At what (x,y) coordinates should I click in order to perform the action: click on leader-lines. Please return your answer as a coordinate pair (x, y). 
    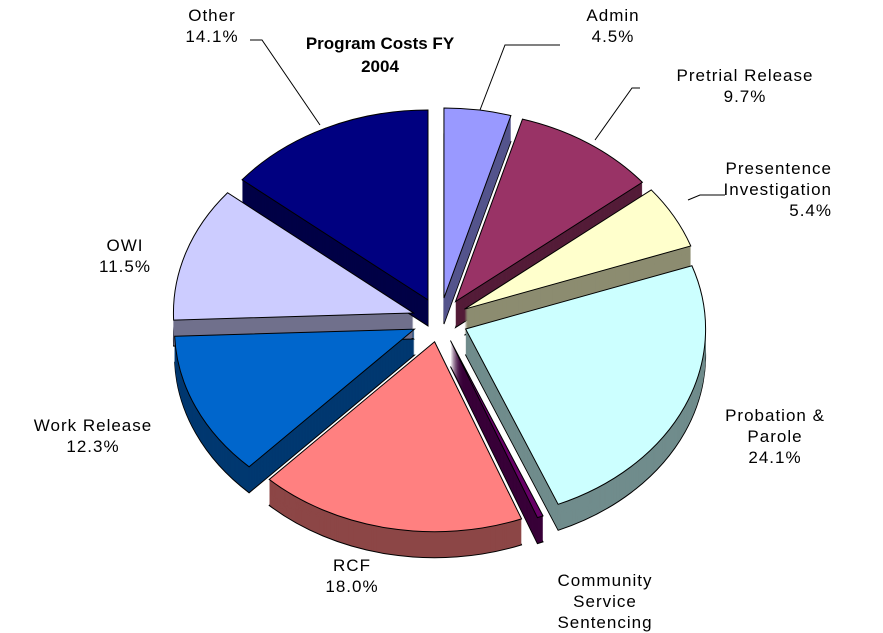
    Looking at the image, I should click on (487, 120).